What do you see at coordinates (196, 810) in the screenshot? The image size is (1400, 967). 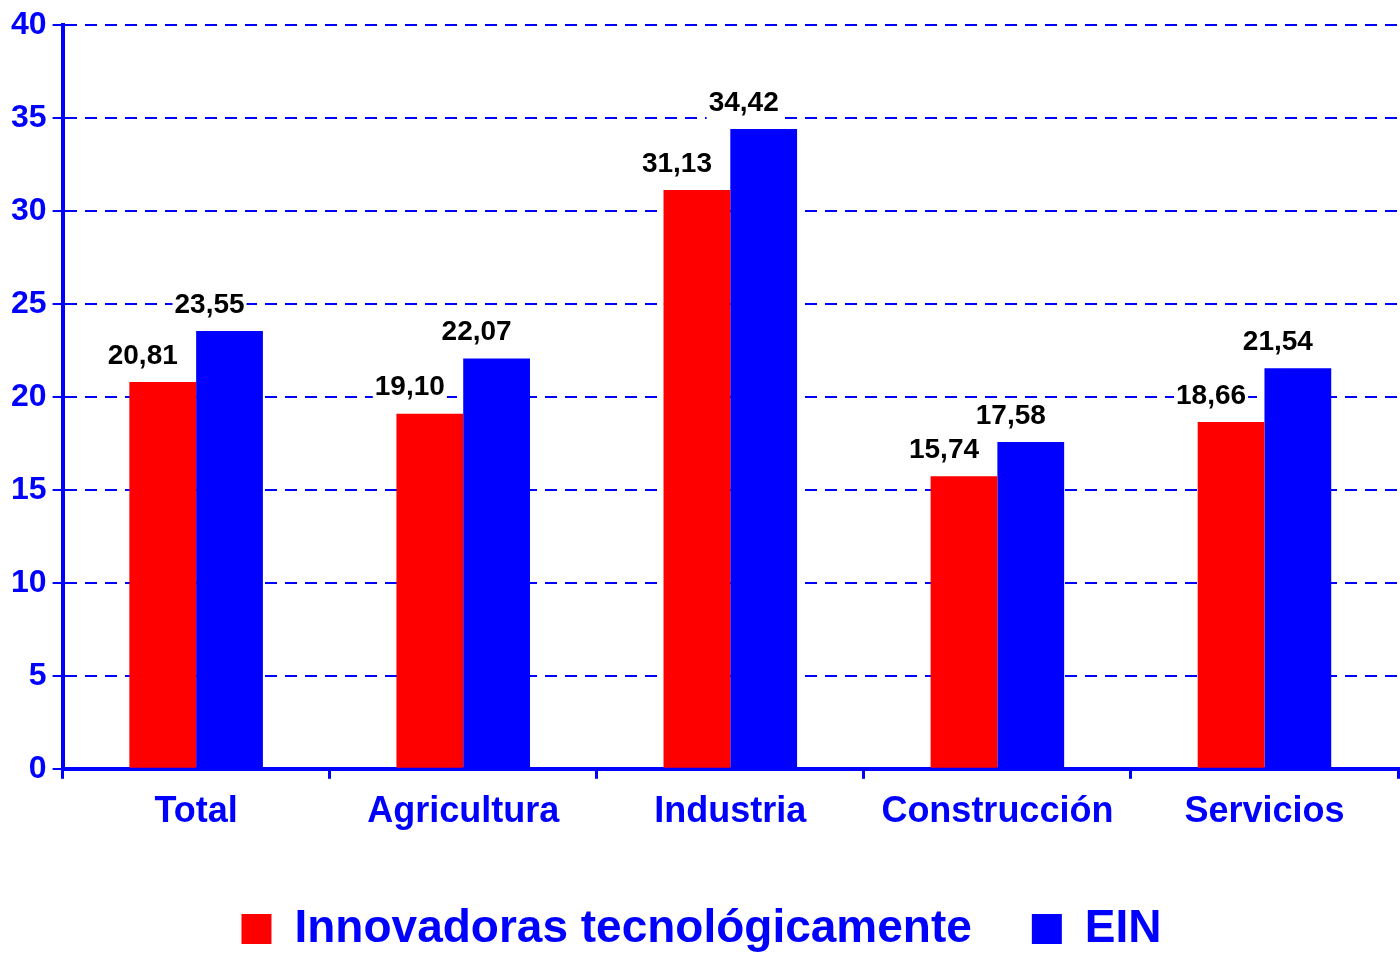 I see `x-tick-label: Total` at bounding box center [196, 810].